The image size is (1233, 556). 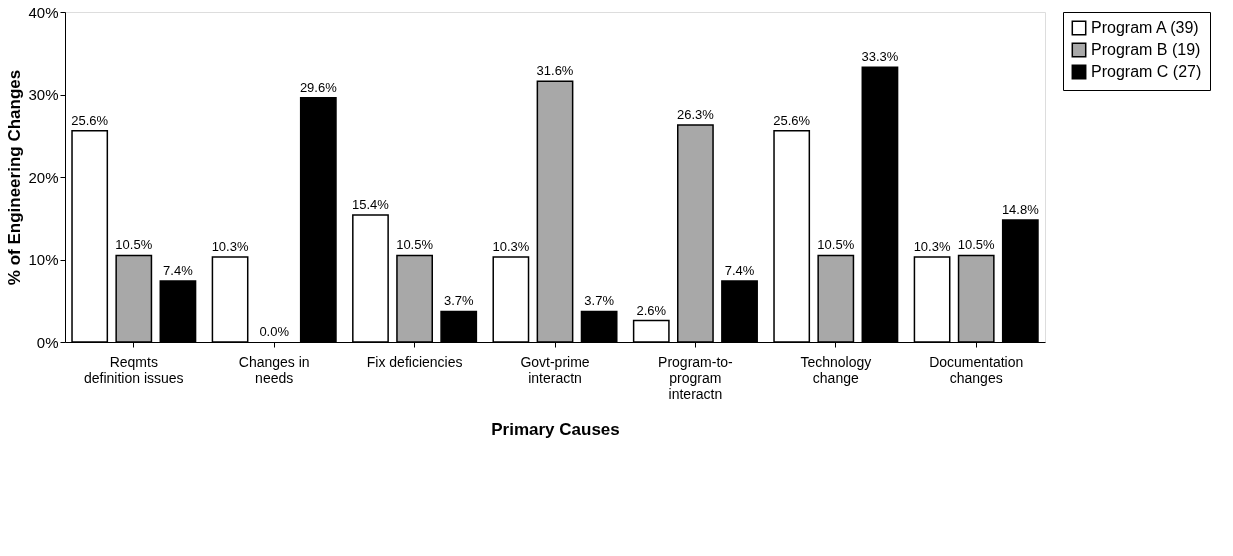 I want to click on x-tick-label: Govt-prime interactn, so click(x=555, y=369).